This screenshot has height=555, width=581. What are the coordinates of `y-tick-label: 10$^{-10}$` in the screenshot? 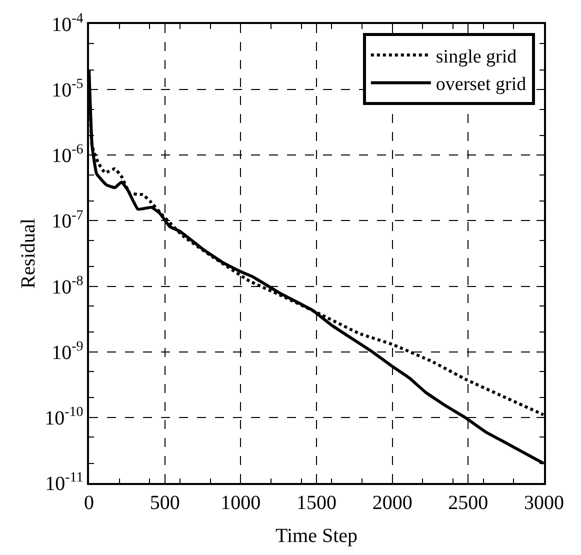 It's located at (64, 417).